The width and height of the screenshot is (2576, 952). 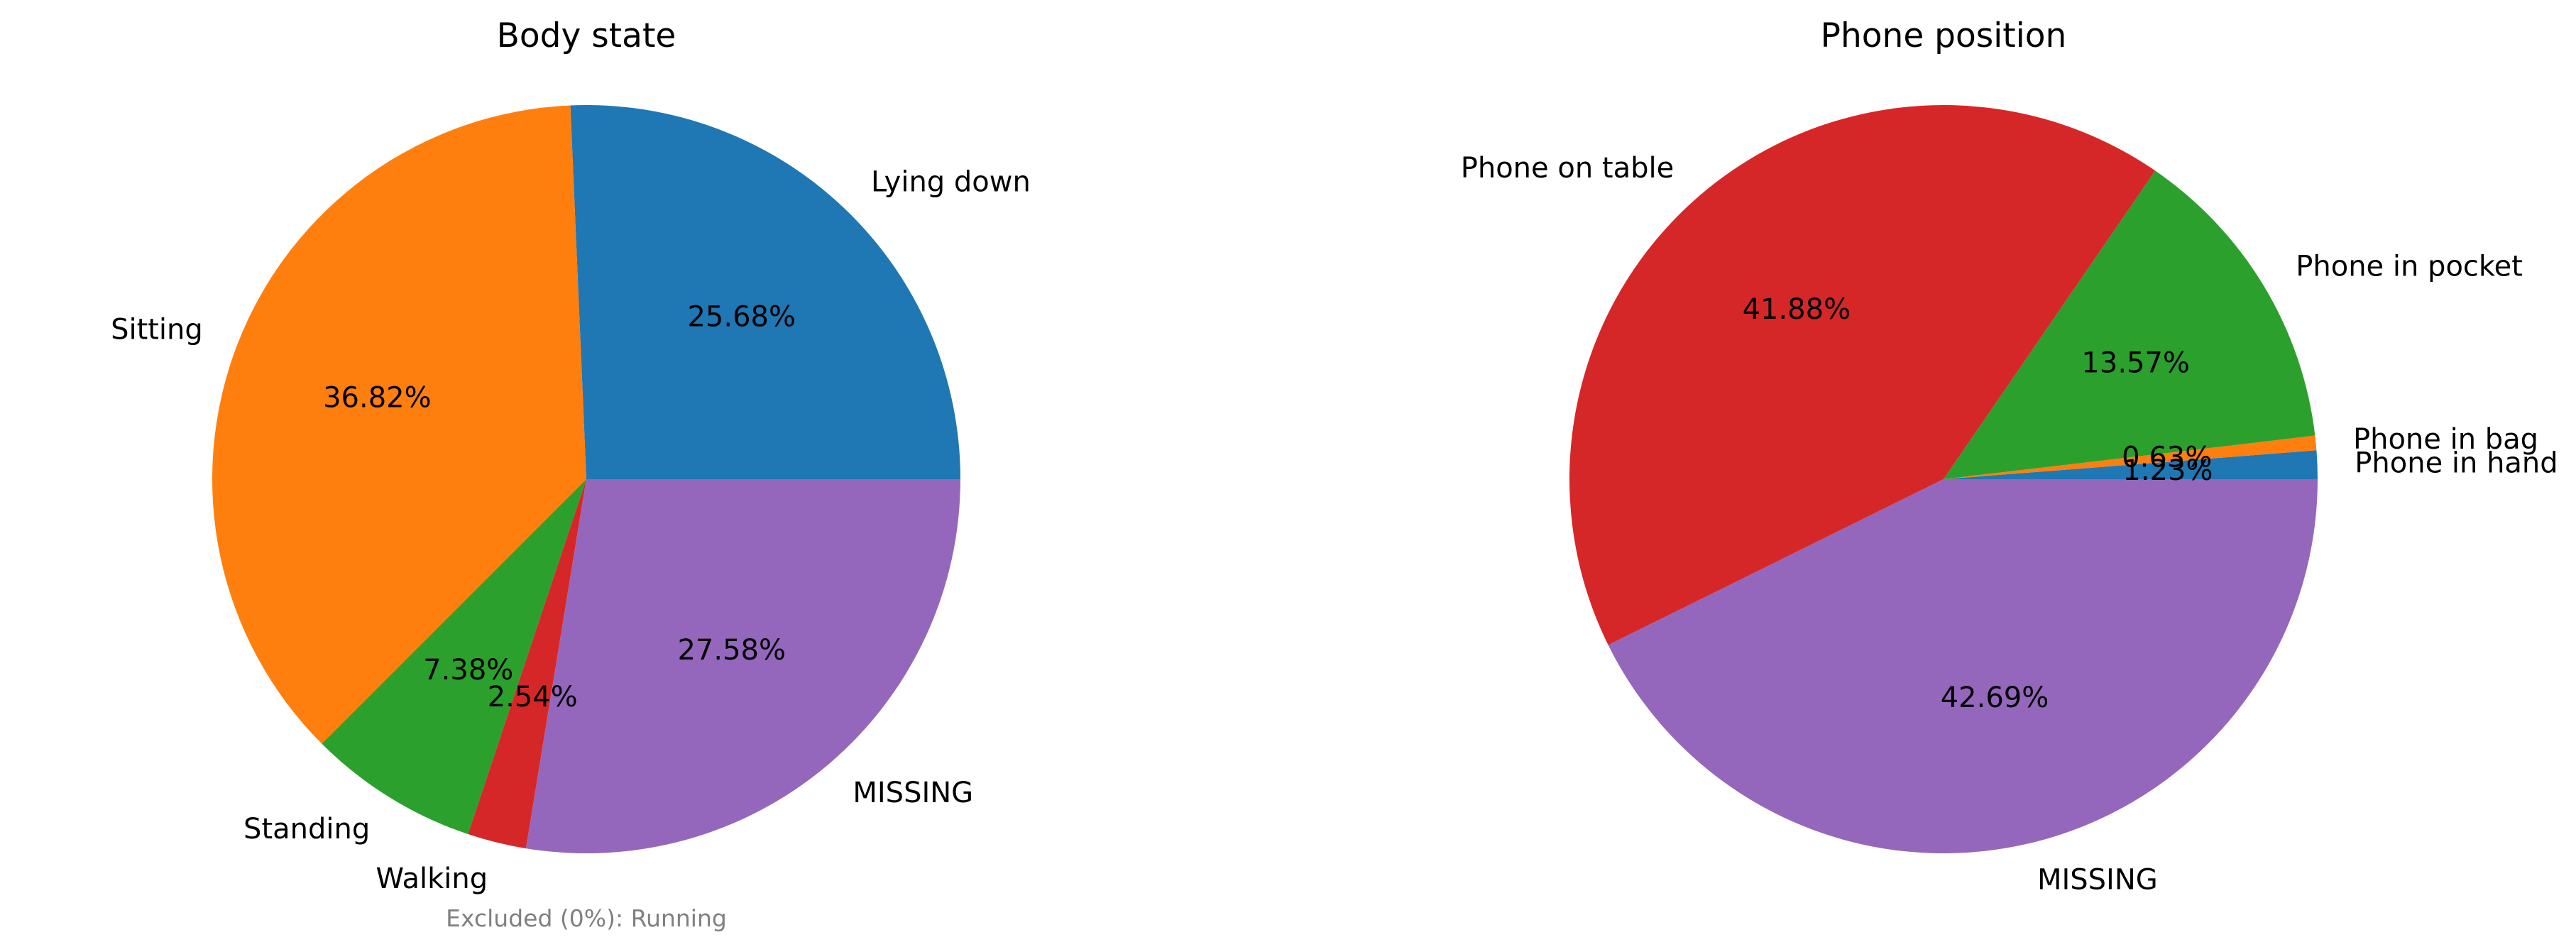 What do you see at coordinates (1568, 169) in the screenshot?
I see `slice-label-phone-on-table: Phone on table` at bounding box center [1568, 169].